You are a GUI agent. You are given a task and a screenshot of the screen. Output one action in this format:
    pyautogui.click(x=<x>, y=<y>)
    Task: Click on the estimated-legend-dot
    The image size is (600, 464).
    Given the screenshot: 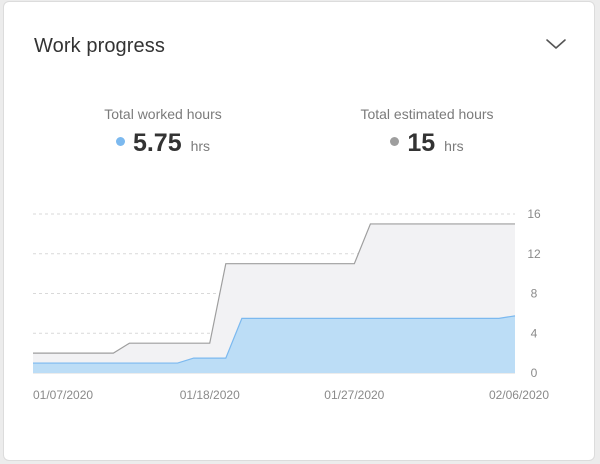 What is the action you would take?
    pyautogui.click(x=395, y=141)
    